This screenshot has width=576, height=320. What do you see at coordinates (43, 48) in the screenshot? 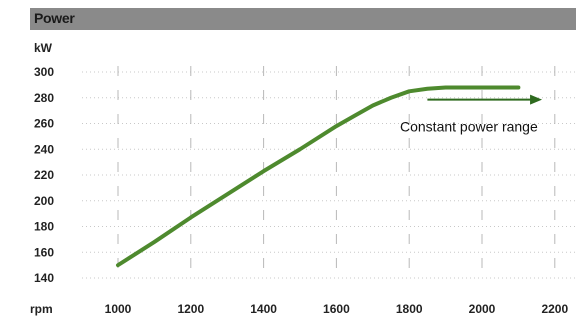
I see `y-axis-unit-label: kW` at bounding box center [43, 48].